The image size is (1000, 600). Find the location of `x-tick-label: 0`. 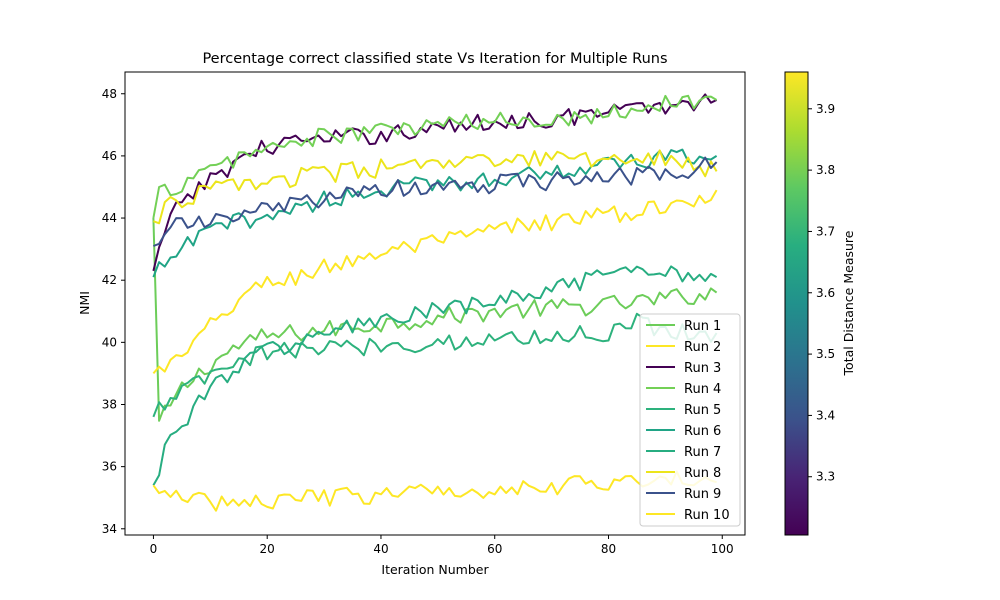

x-tick-label: 0 is located at coordinates (154, 549).